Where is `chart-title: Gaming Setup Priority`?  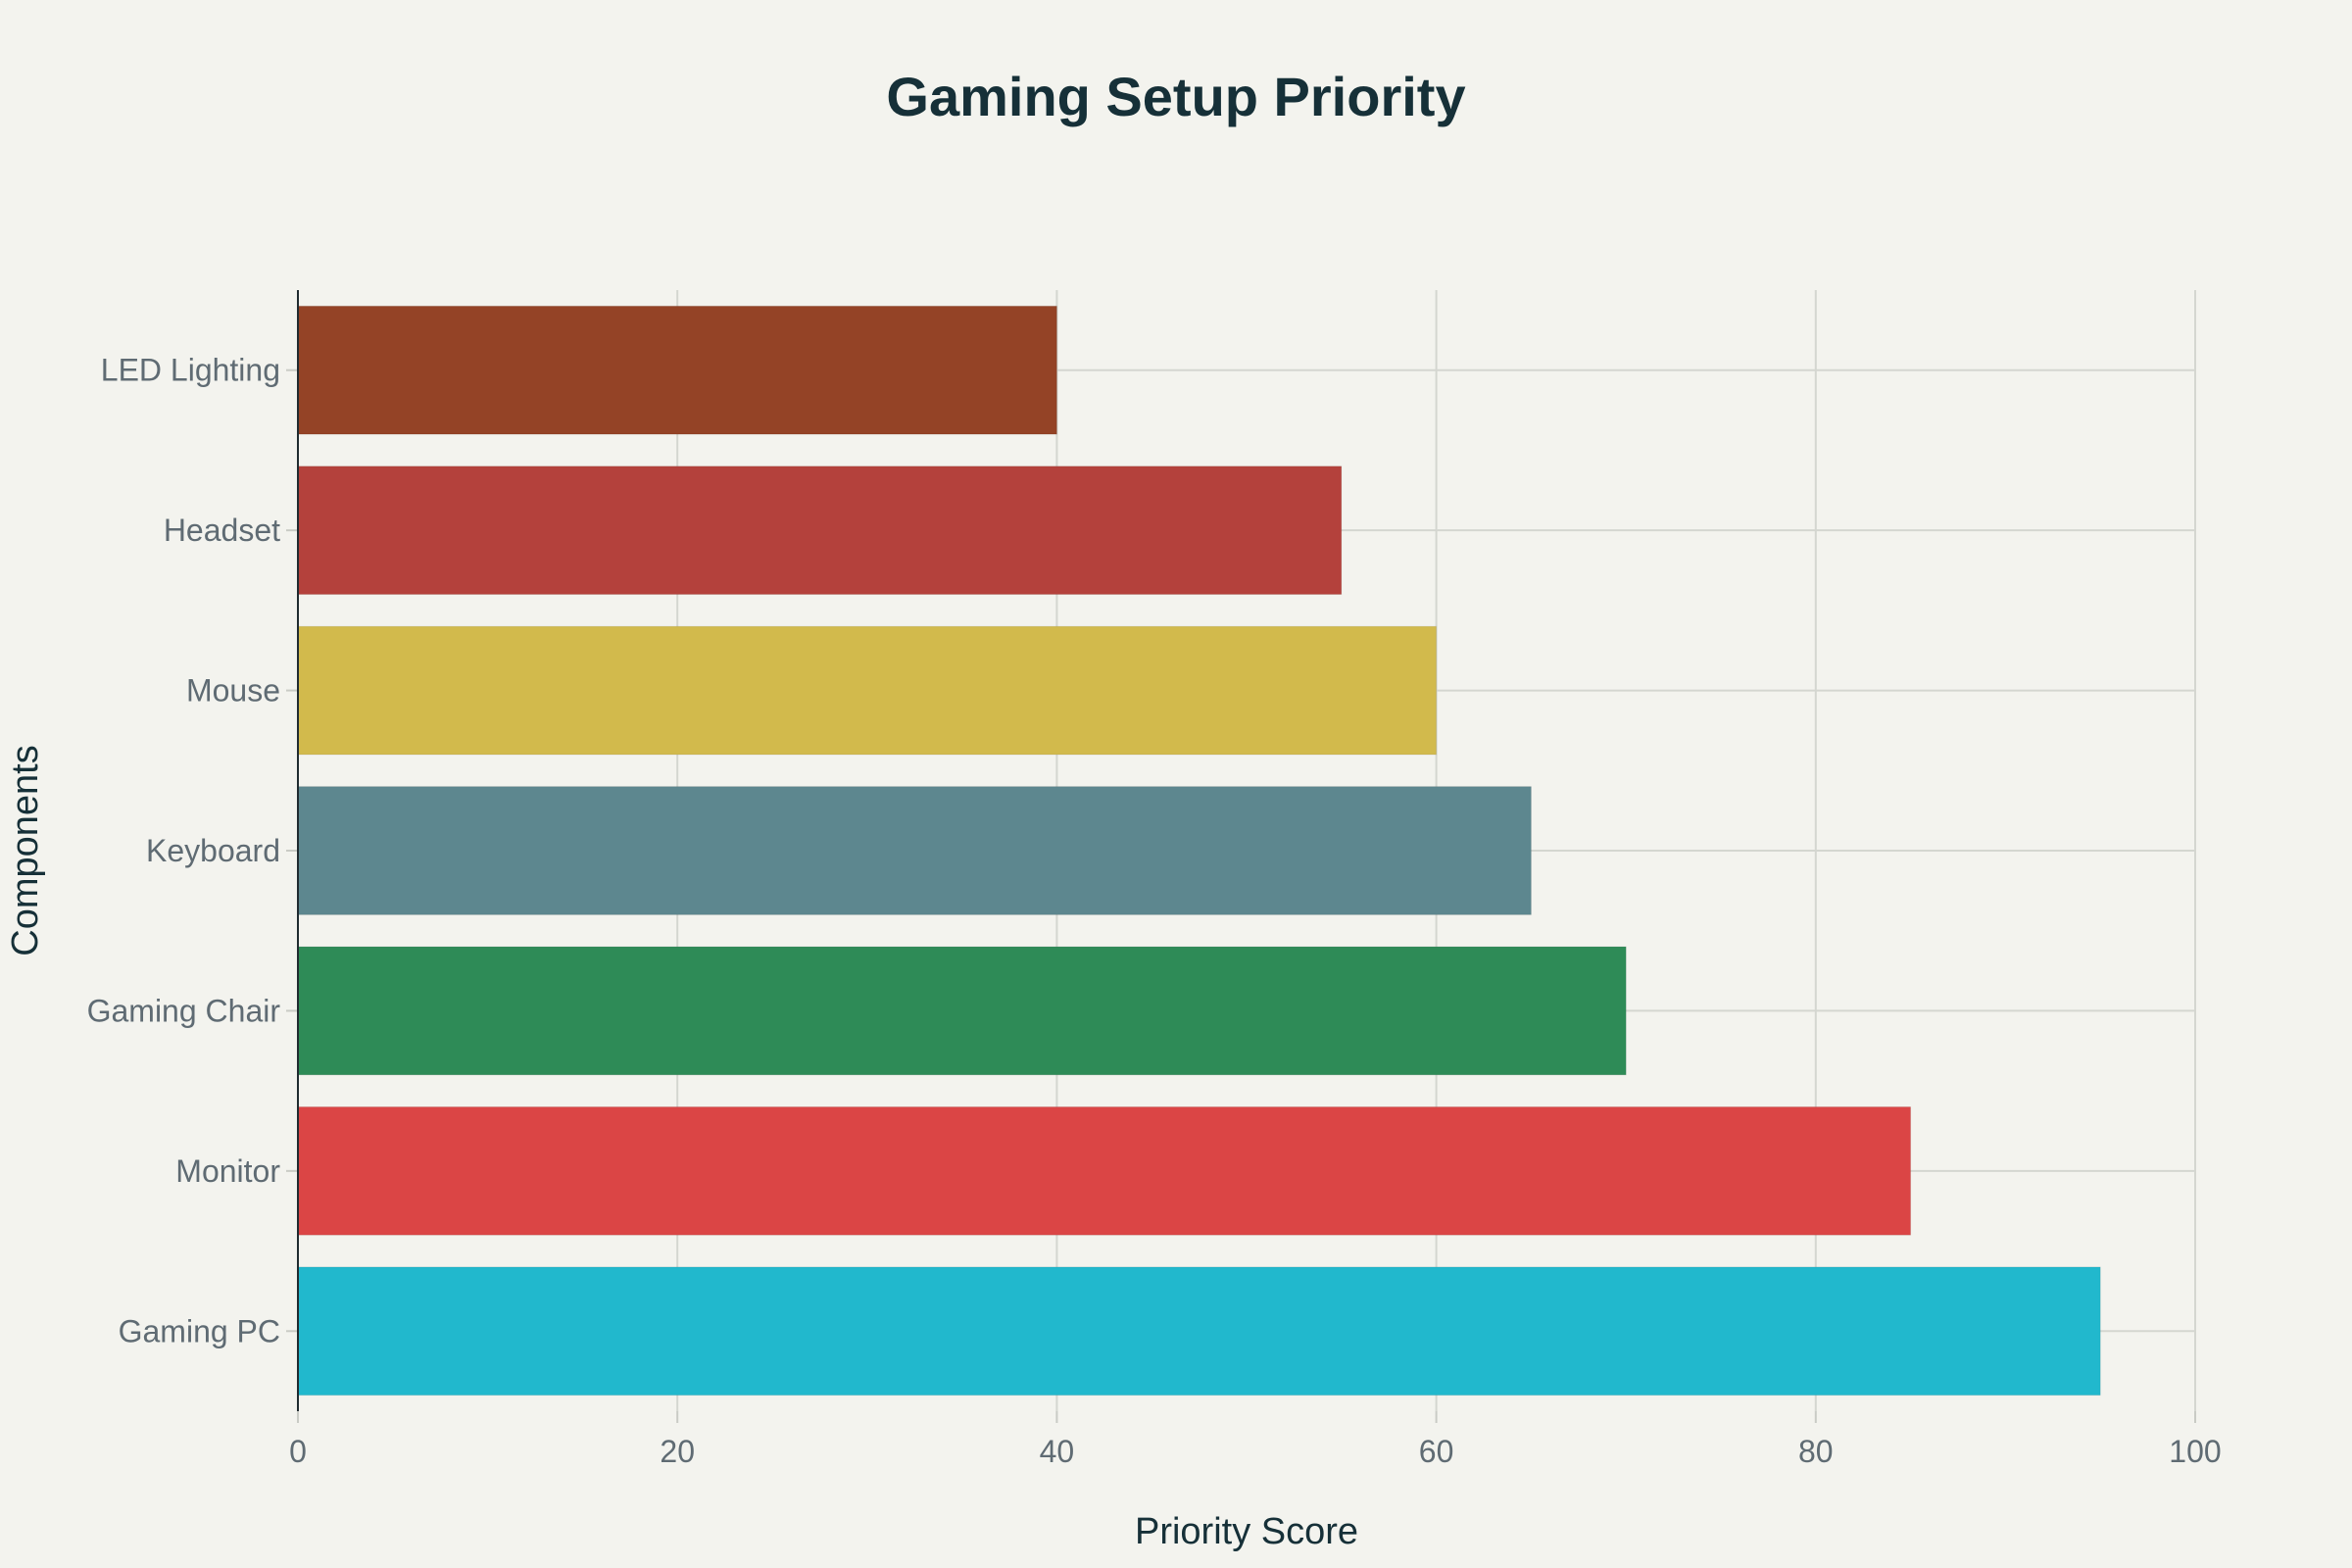
chart-title: Gaming Setup Priority is located at coordinates (1175, 96).